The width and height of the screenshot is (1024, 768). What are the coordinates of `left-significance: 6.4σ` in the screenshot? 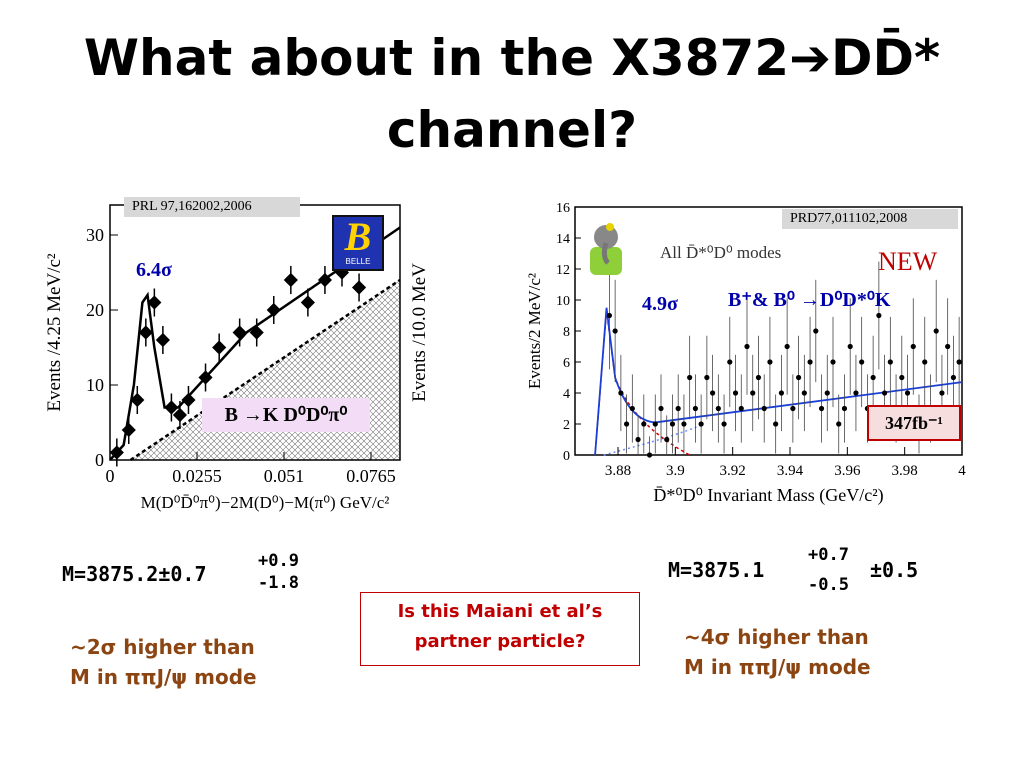 It's located at (154, 270).